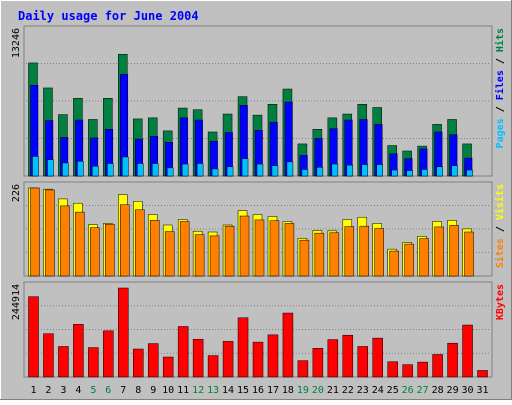 The image size is (512, 405). I want to click on x-tick-label-day-4: 4, so click(78, 390).